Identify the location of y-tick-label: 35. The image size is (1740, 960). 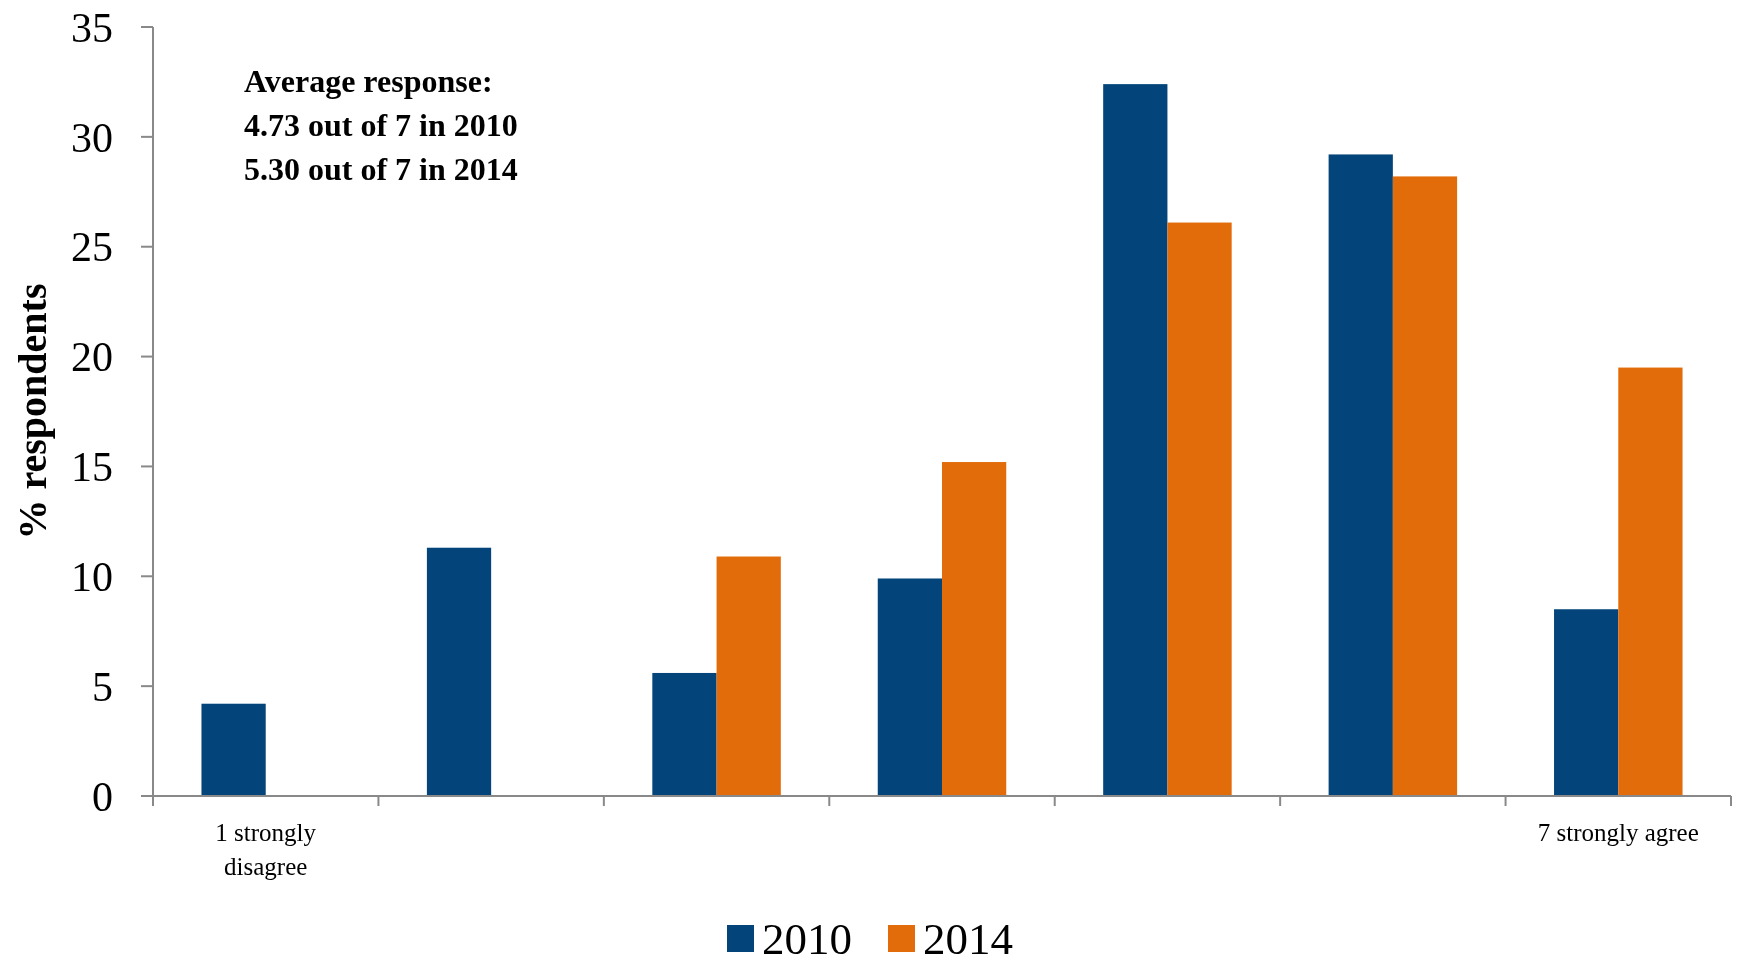
(92, 27).